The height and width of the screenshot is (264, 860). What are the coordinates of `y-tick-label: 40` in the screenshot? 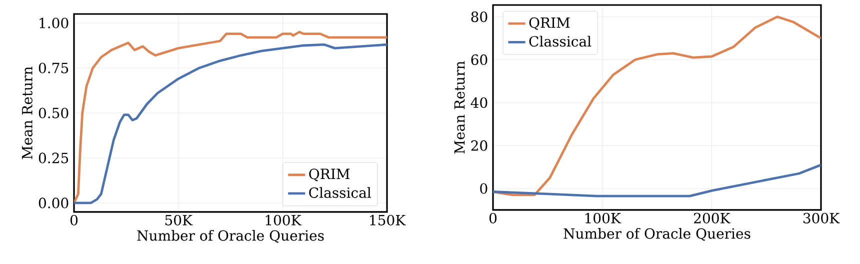 It's located at (479, 102).